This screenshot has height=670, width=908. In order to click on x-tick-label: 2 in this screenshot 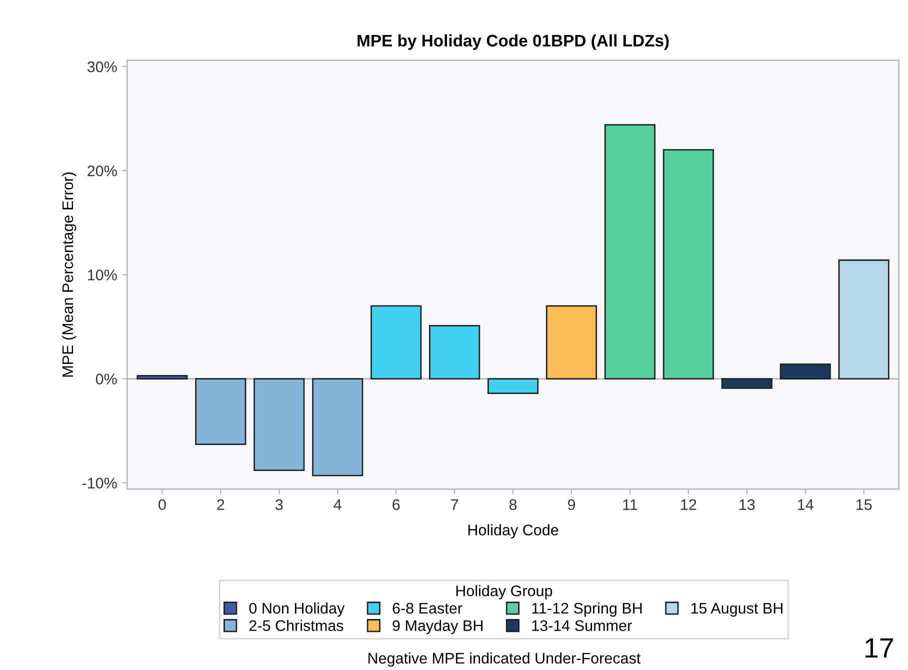, I will do `click(220, 504)`.